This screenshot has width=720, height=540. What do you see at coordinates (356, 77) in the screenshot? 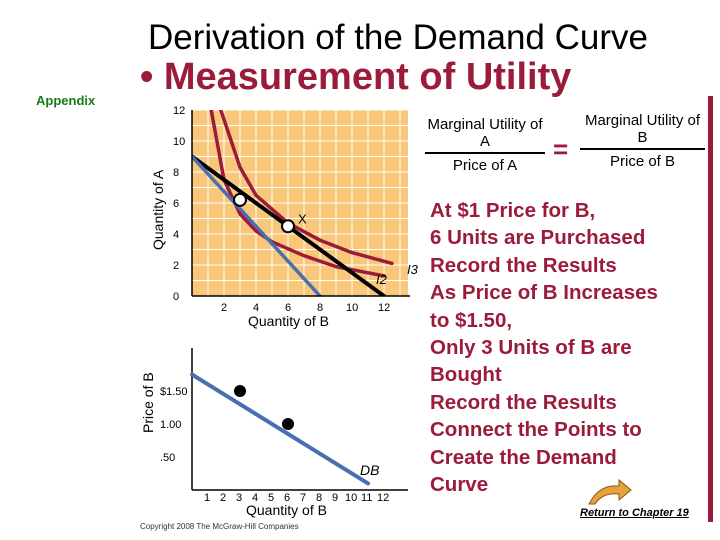
I see `slide-subtitle: • Measurement of Utility` at bounding box center [356, 77].